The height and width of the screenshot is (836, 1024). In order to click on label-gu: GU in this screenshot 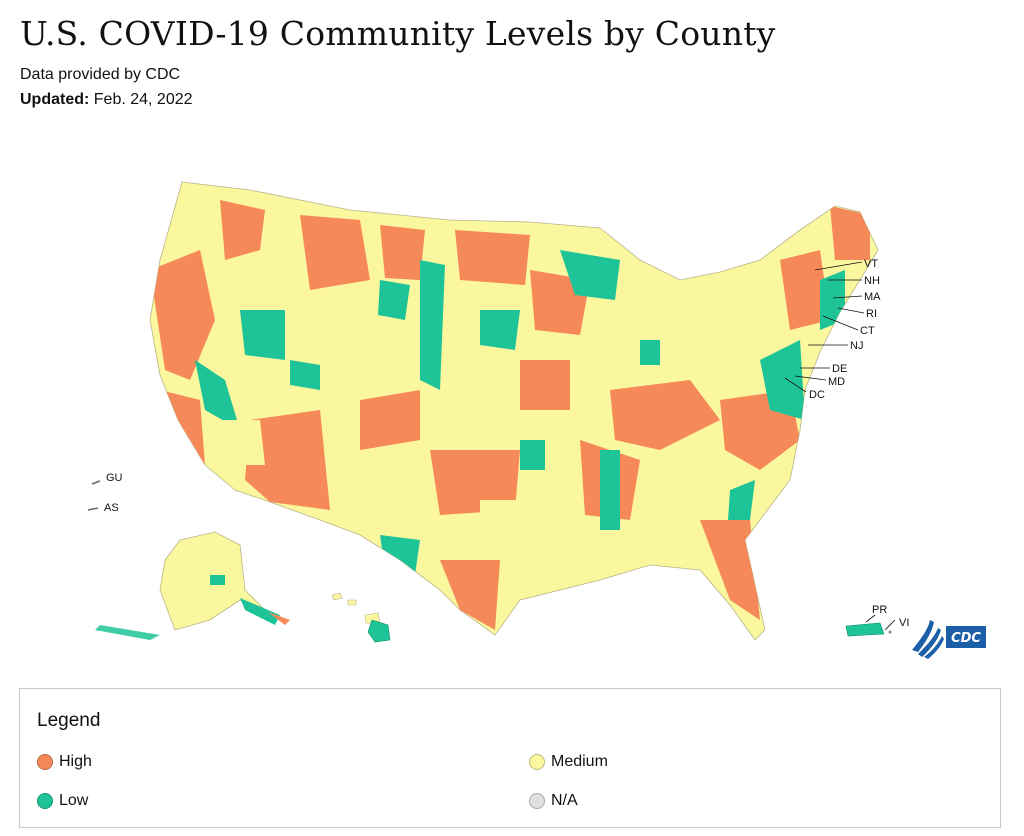, I will do `click(114, 478)`.